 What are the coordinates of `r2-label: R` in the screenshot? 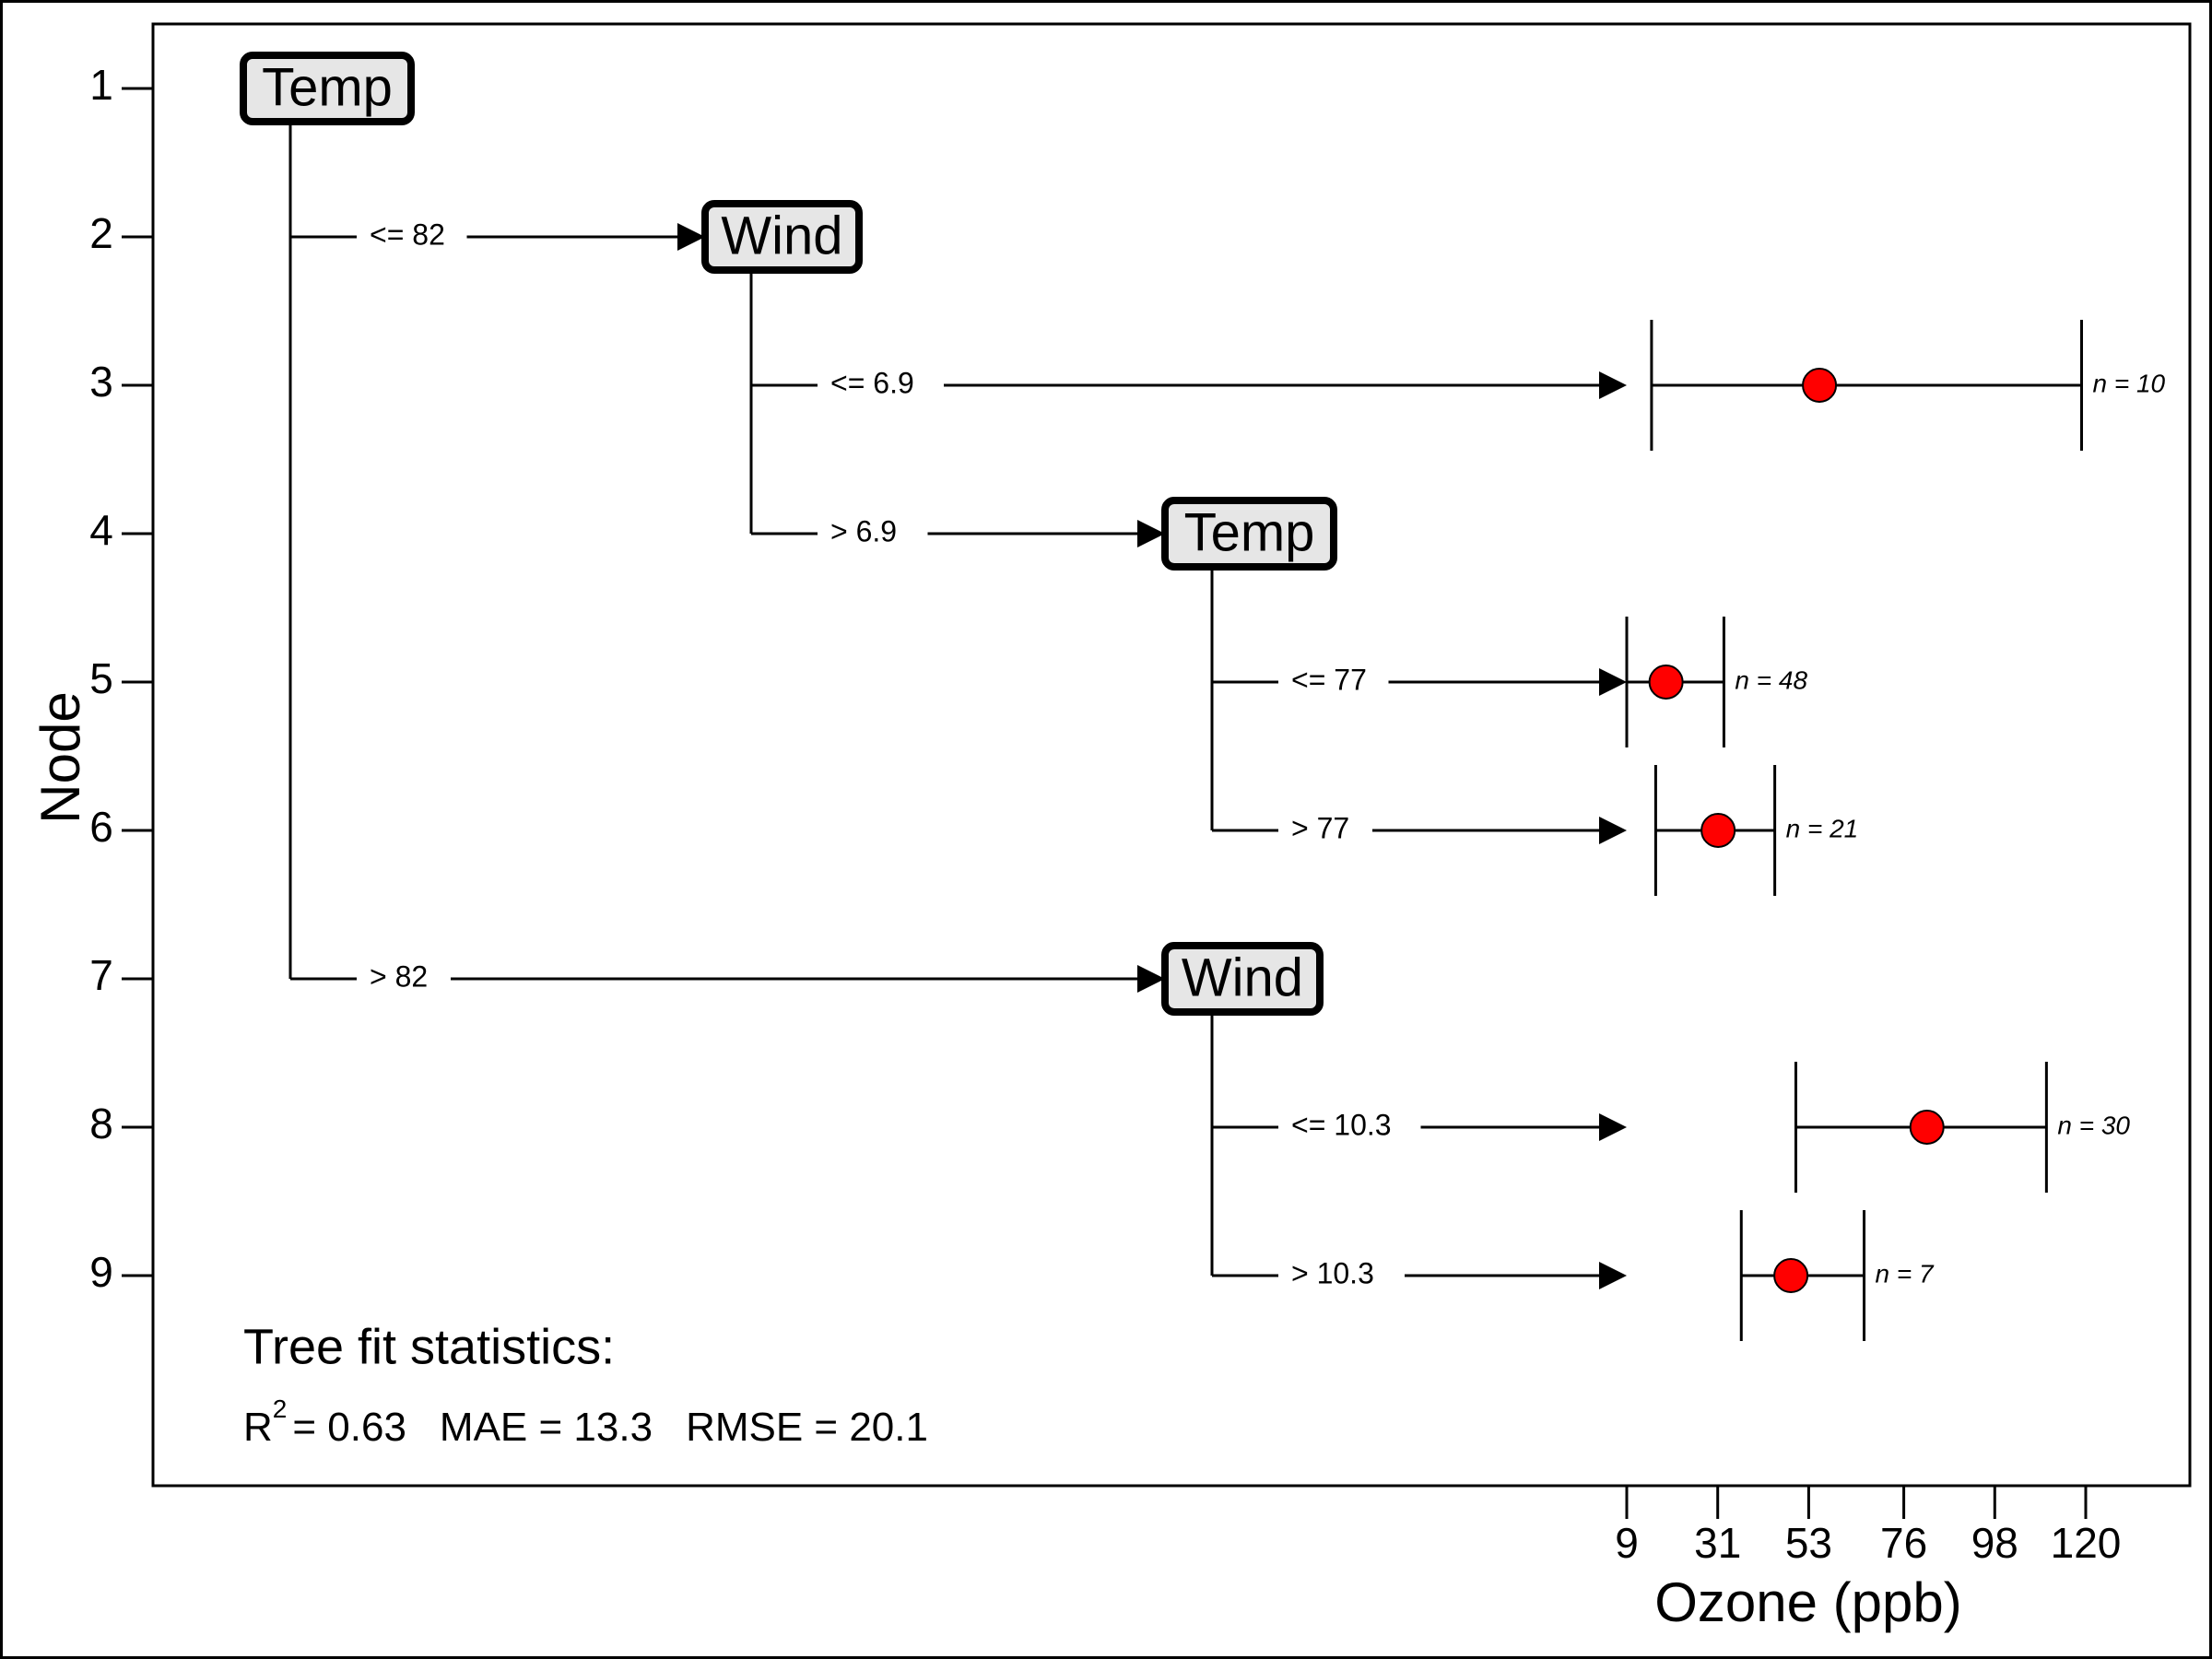 It's located at (258, 1427).